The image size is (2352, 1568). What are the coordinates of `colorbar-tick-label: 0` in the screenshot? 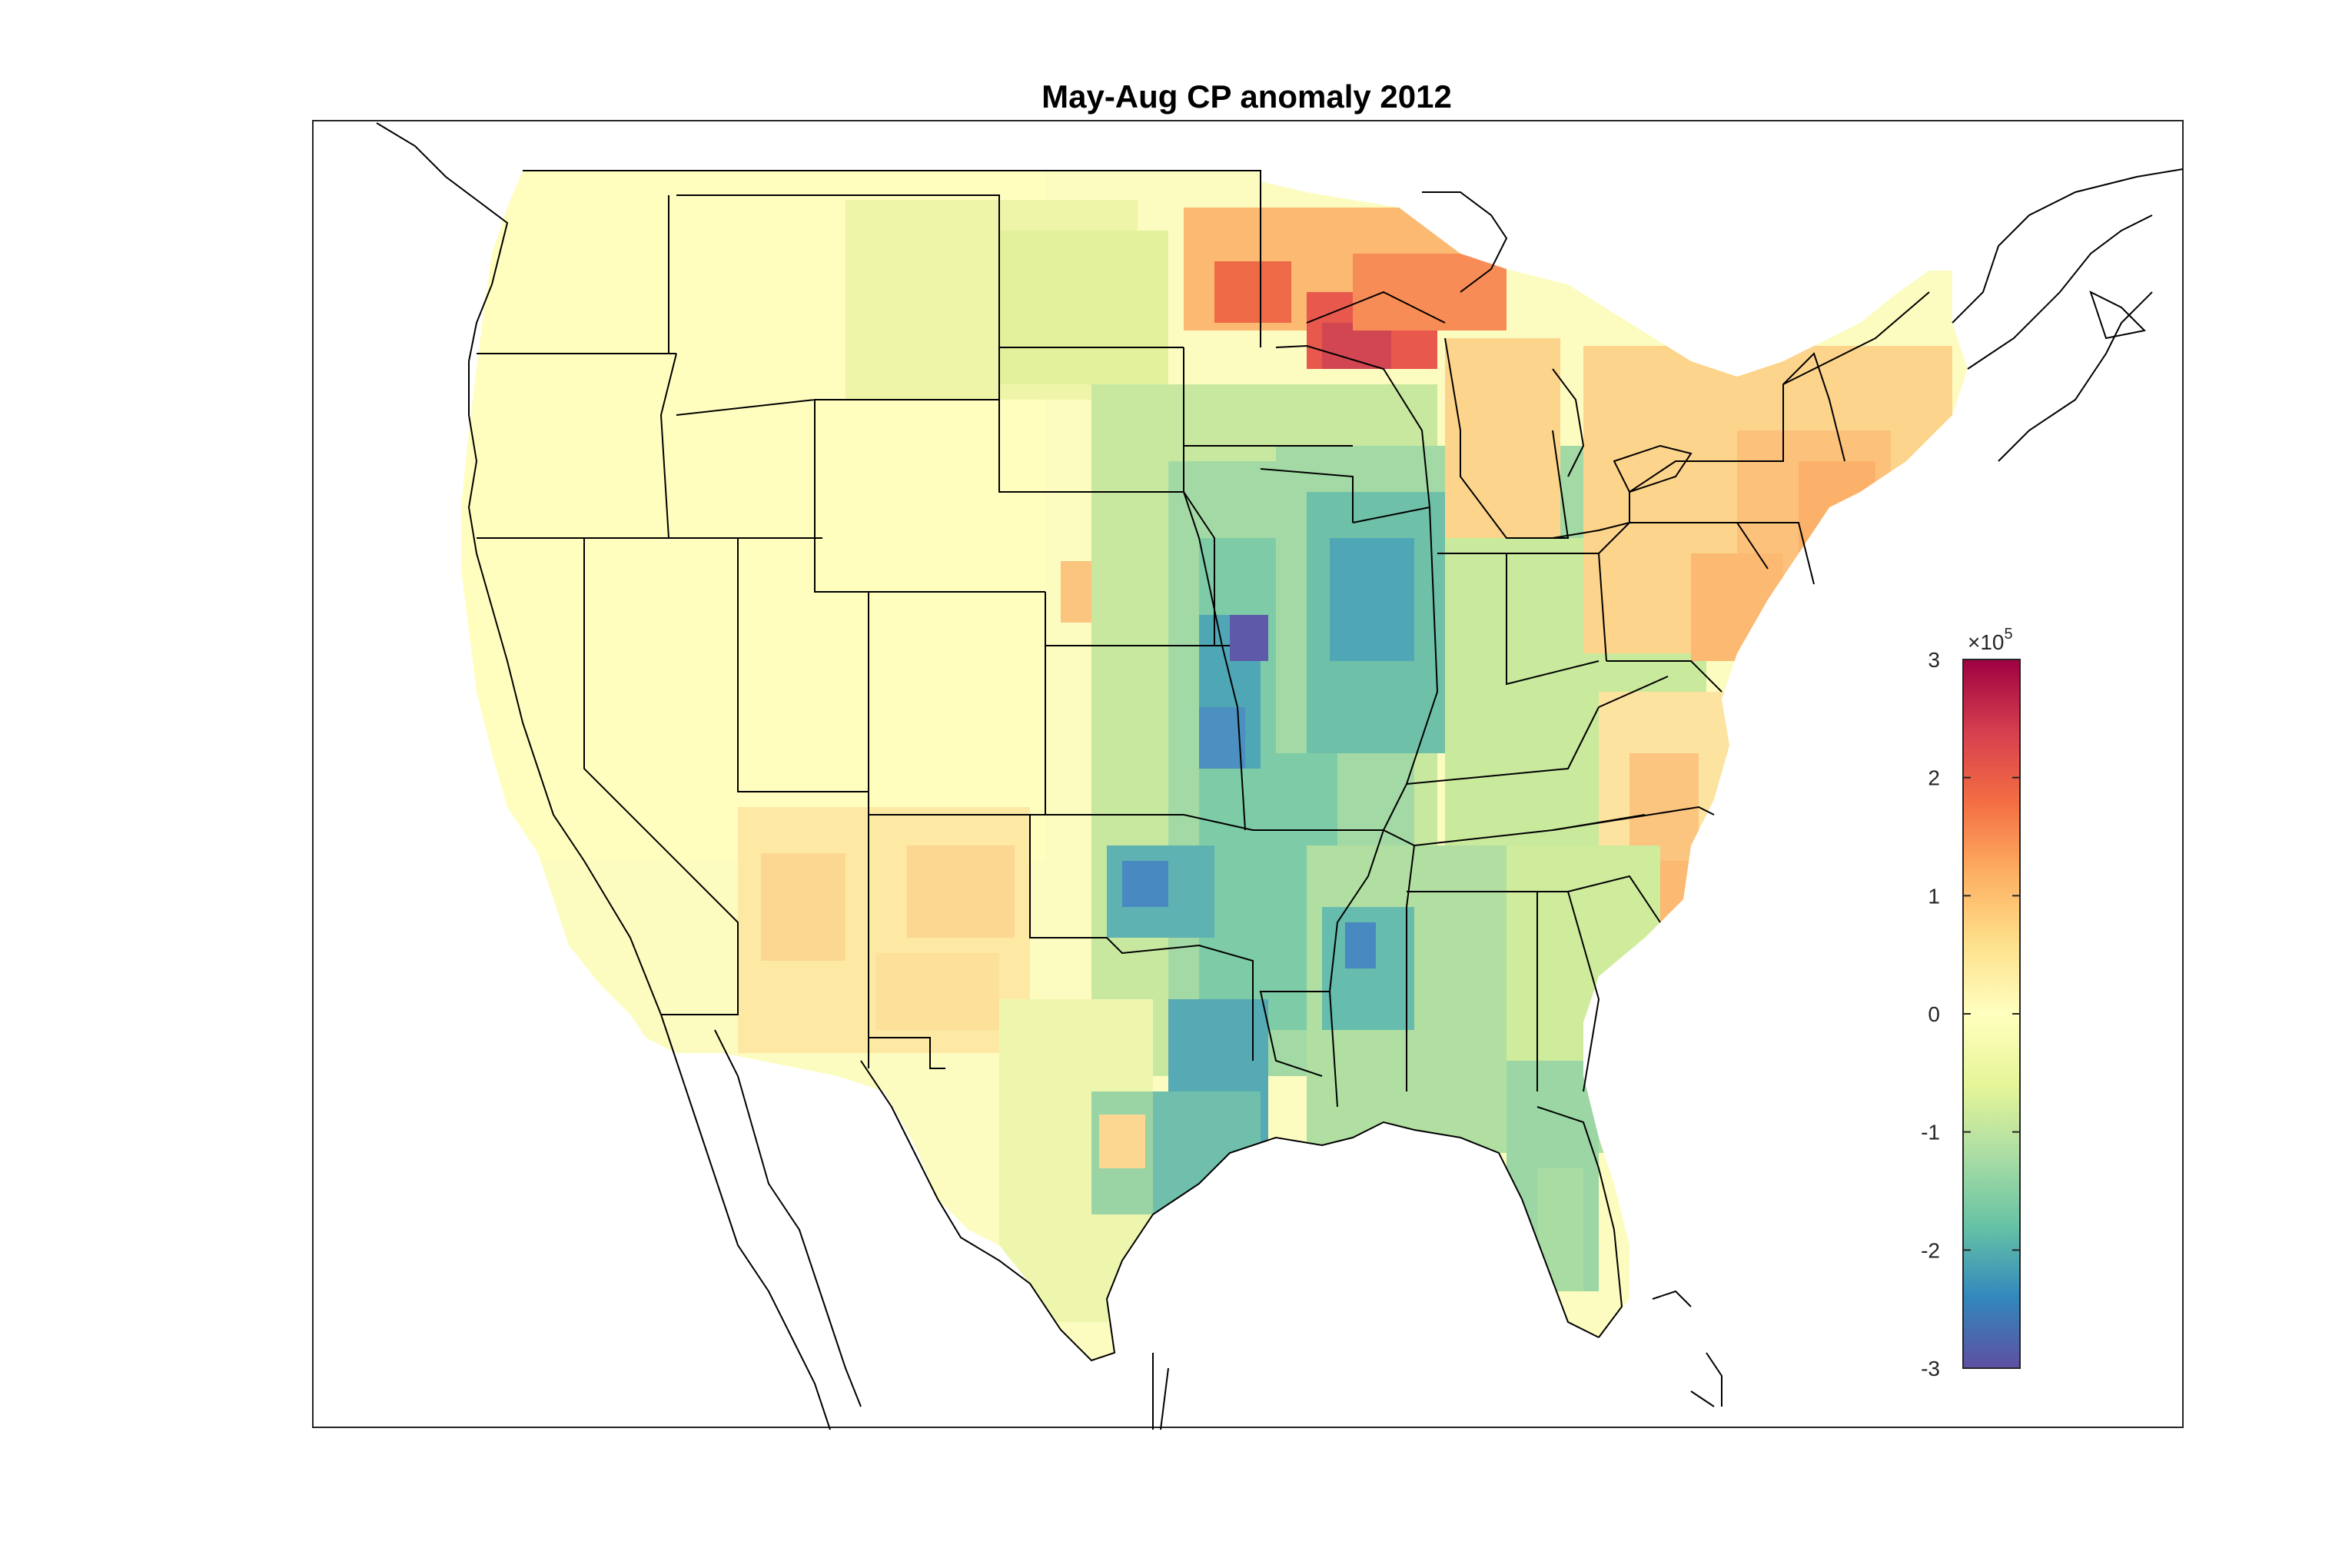 It's located at (1934, 1014).